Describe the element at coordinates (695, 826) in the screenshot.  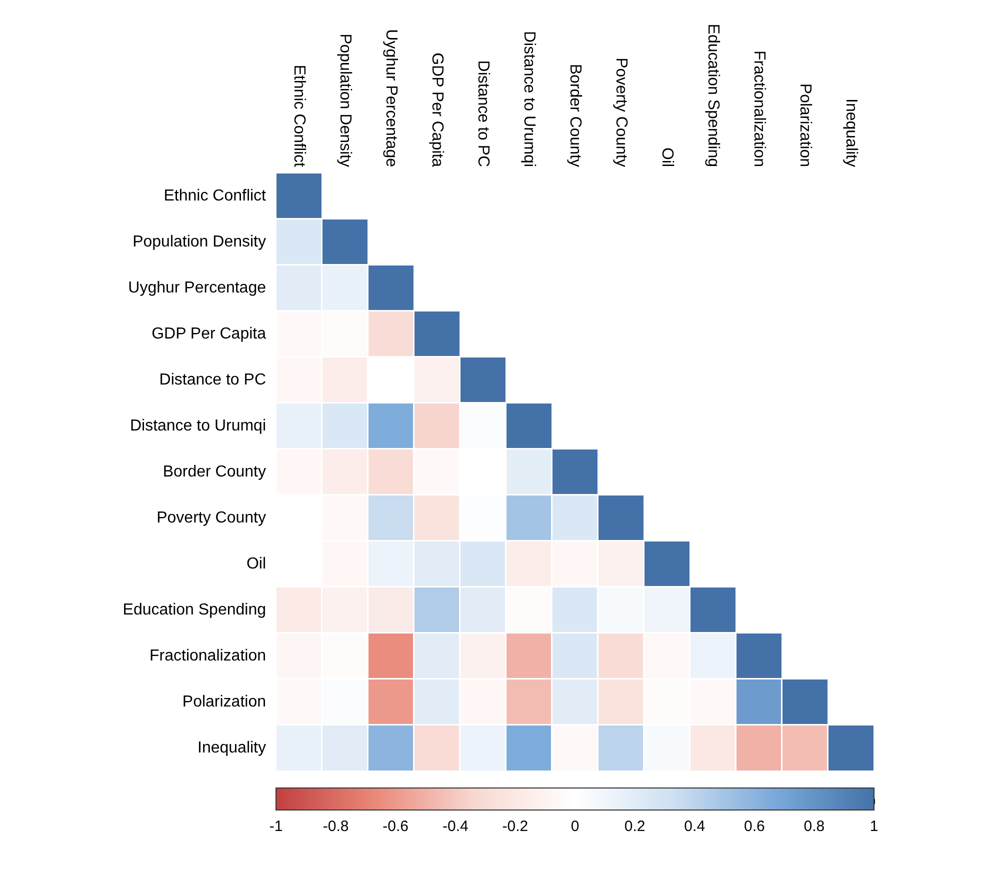
I see `color-bar-label: 0.4` at that location.